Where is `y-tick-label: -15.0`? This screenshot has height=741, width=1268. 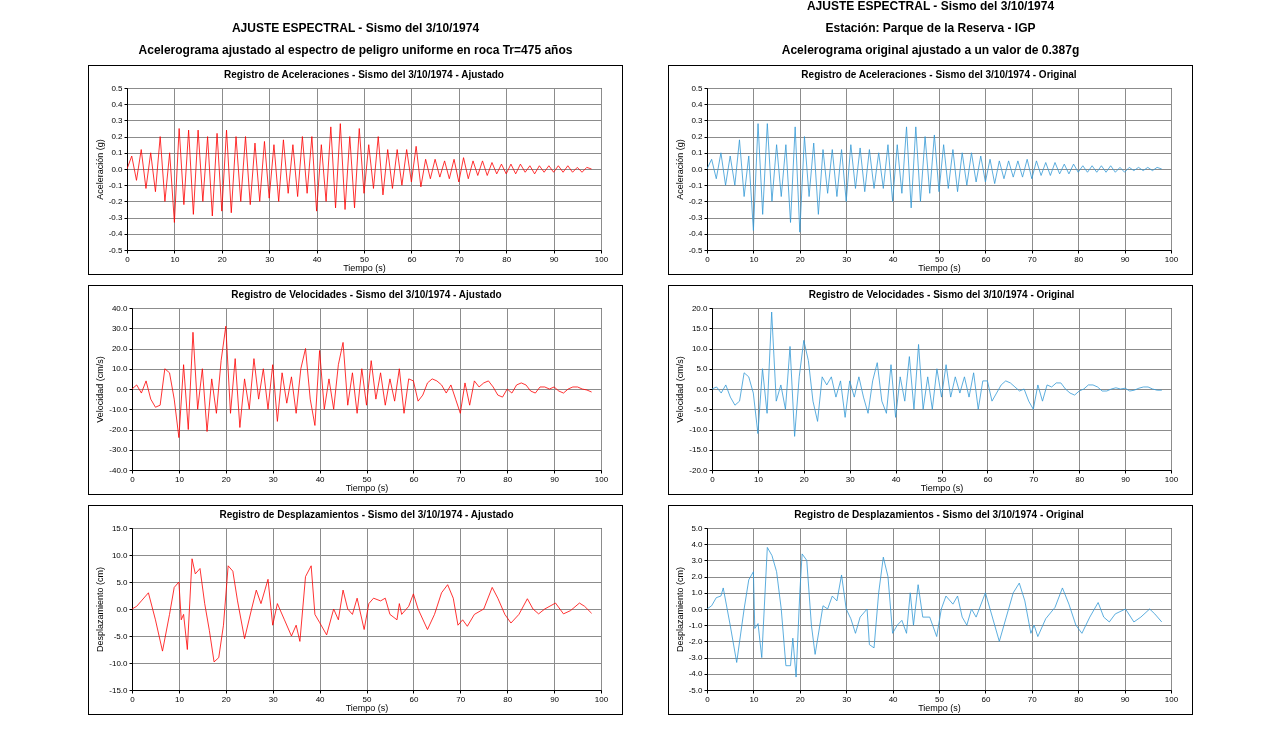 y-tick-label: -15.0 is located at coordinates (699, 450).